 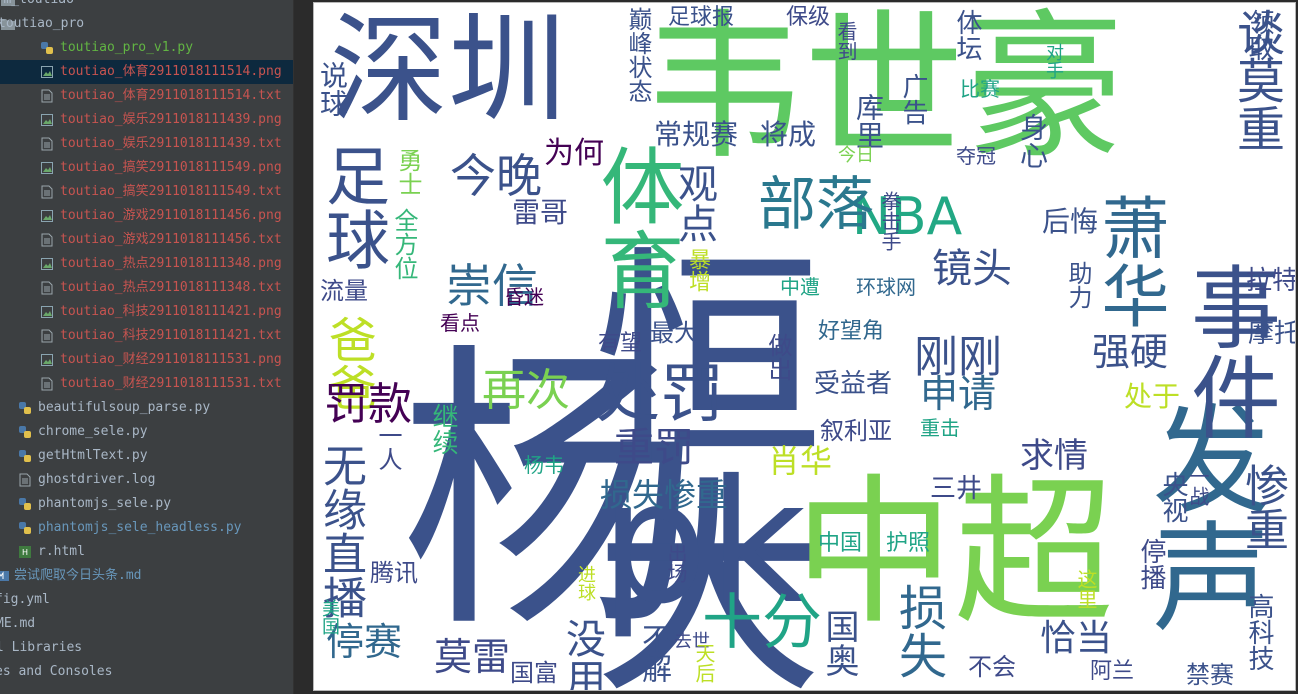 I want to click on word-cloud-word: 崇信, so click(x=492, y=286).